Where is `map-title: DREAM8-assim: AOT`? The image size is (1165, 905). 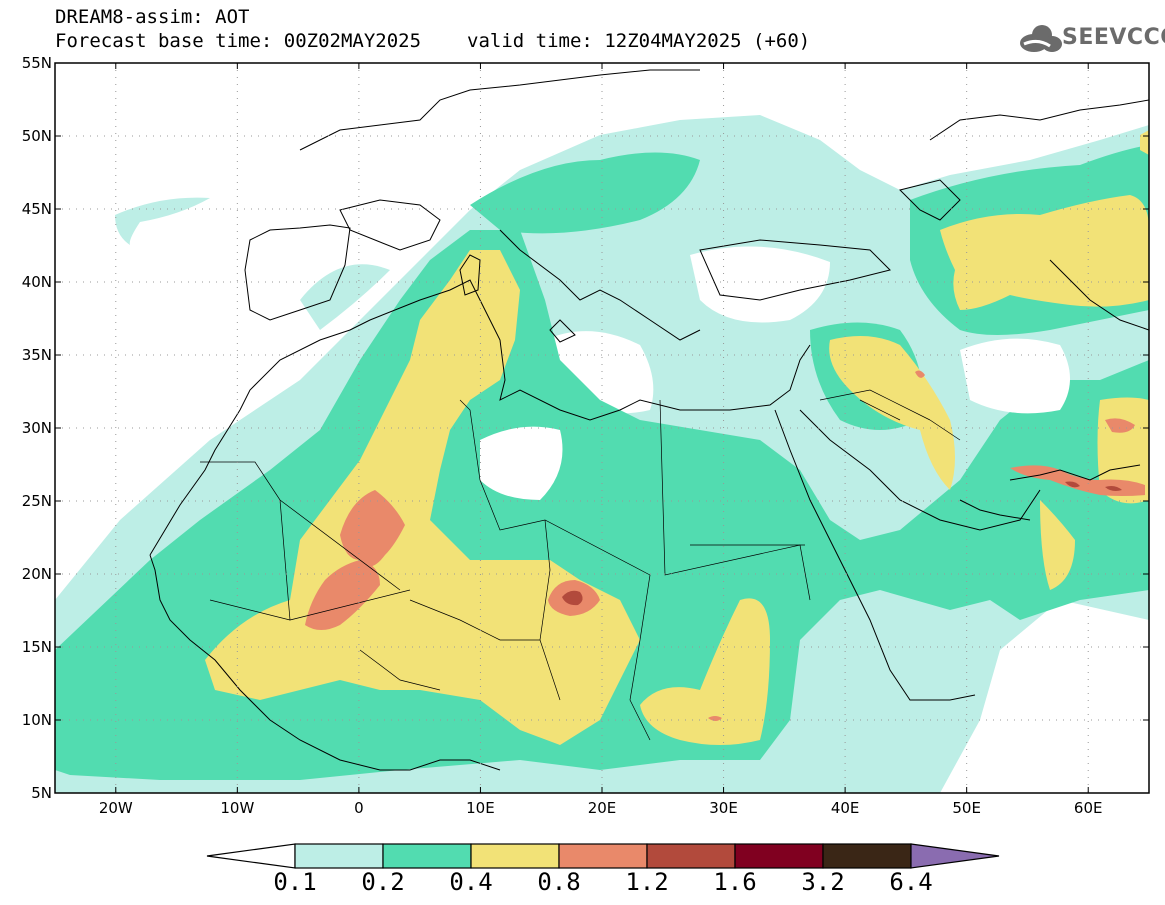 map-title: DREAM8-assim: AOT is located at coordinates (152, 17).